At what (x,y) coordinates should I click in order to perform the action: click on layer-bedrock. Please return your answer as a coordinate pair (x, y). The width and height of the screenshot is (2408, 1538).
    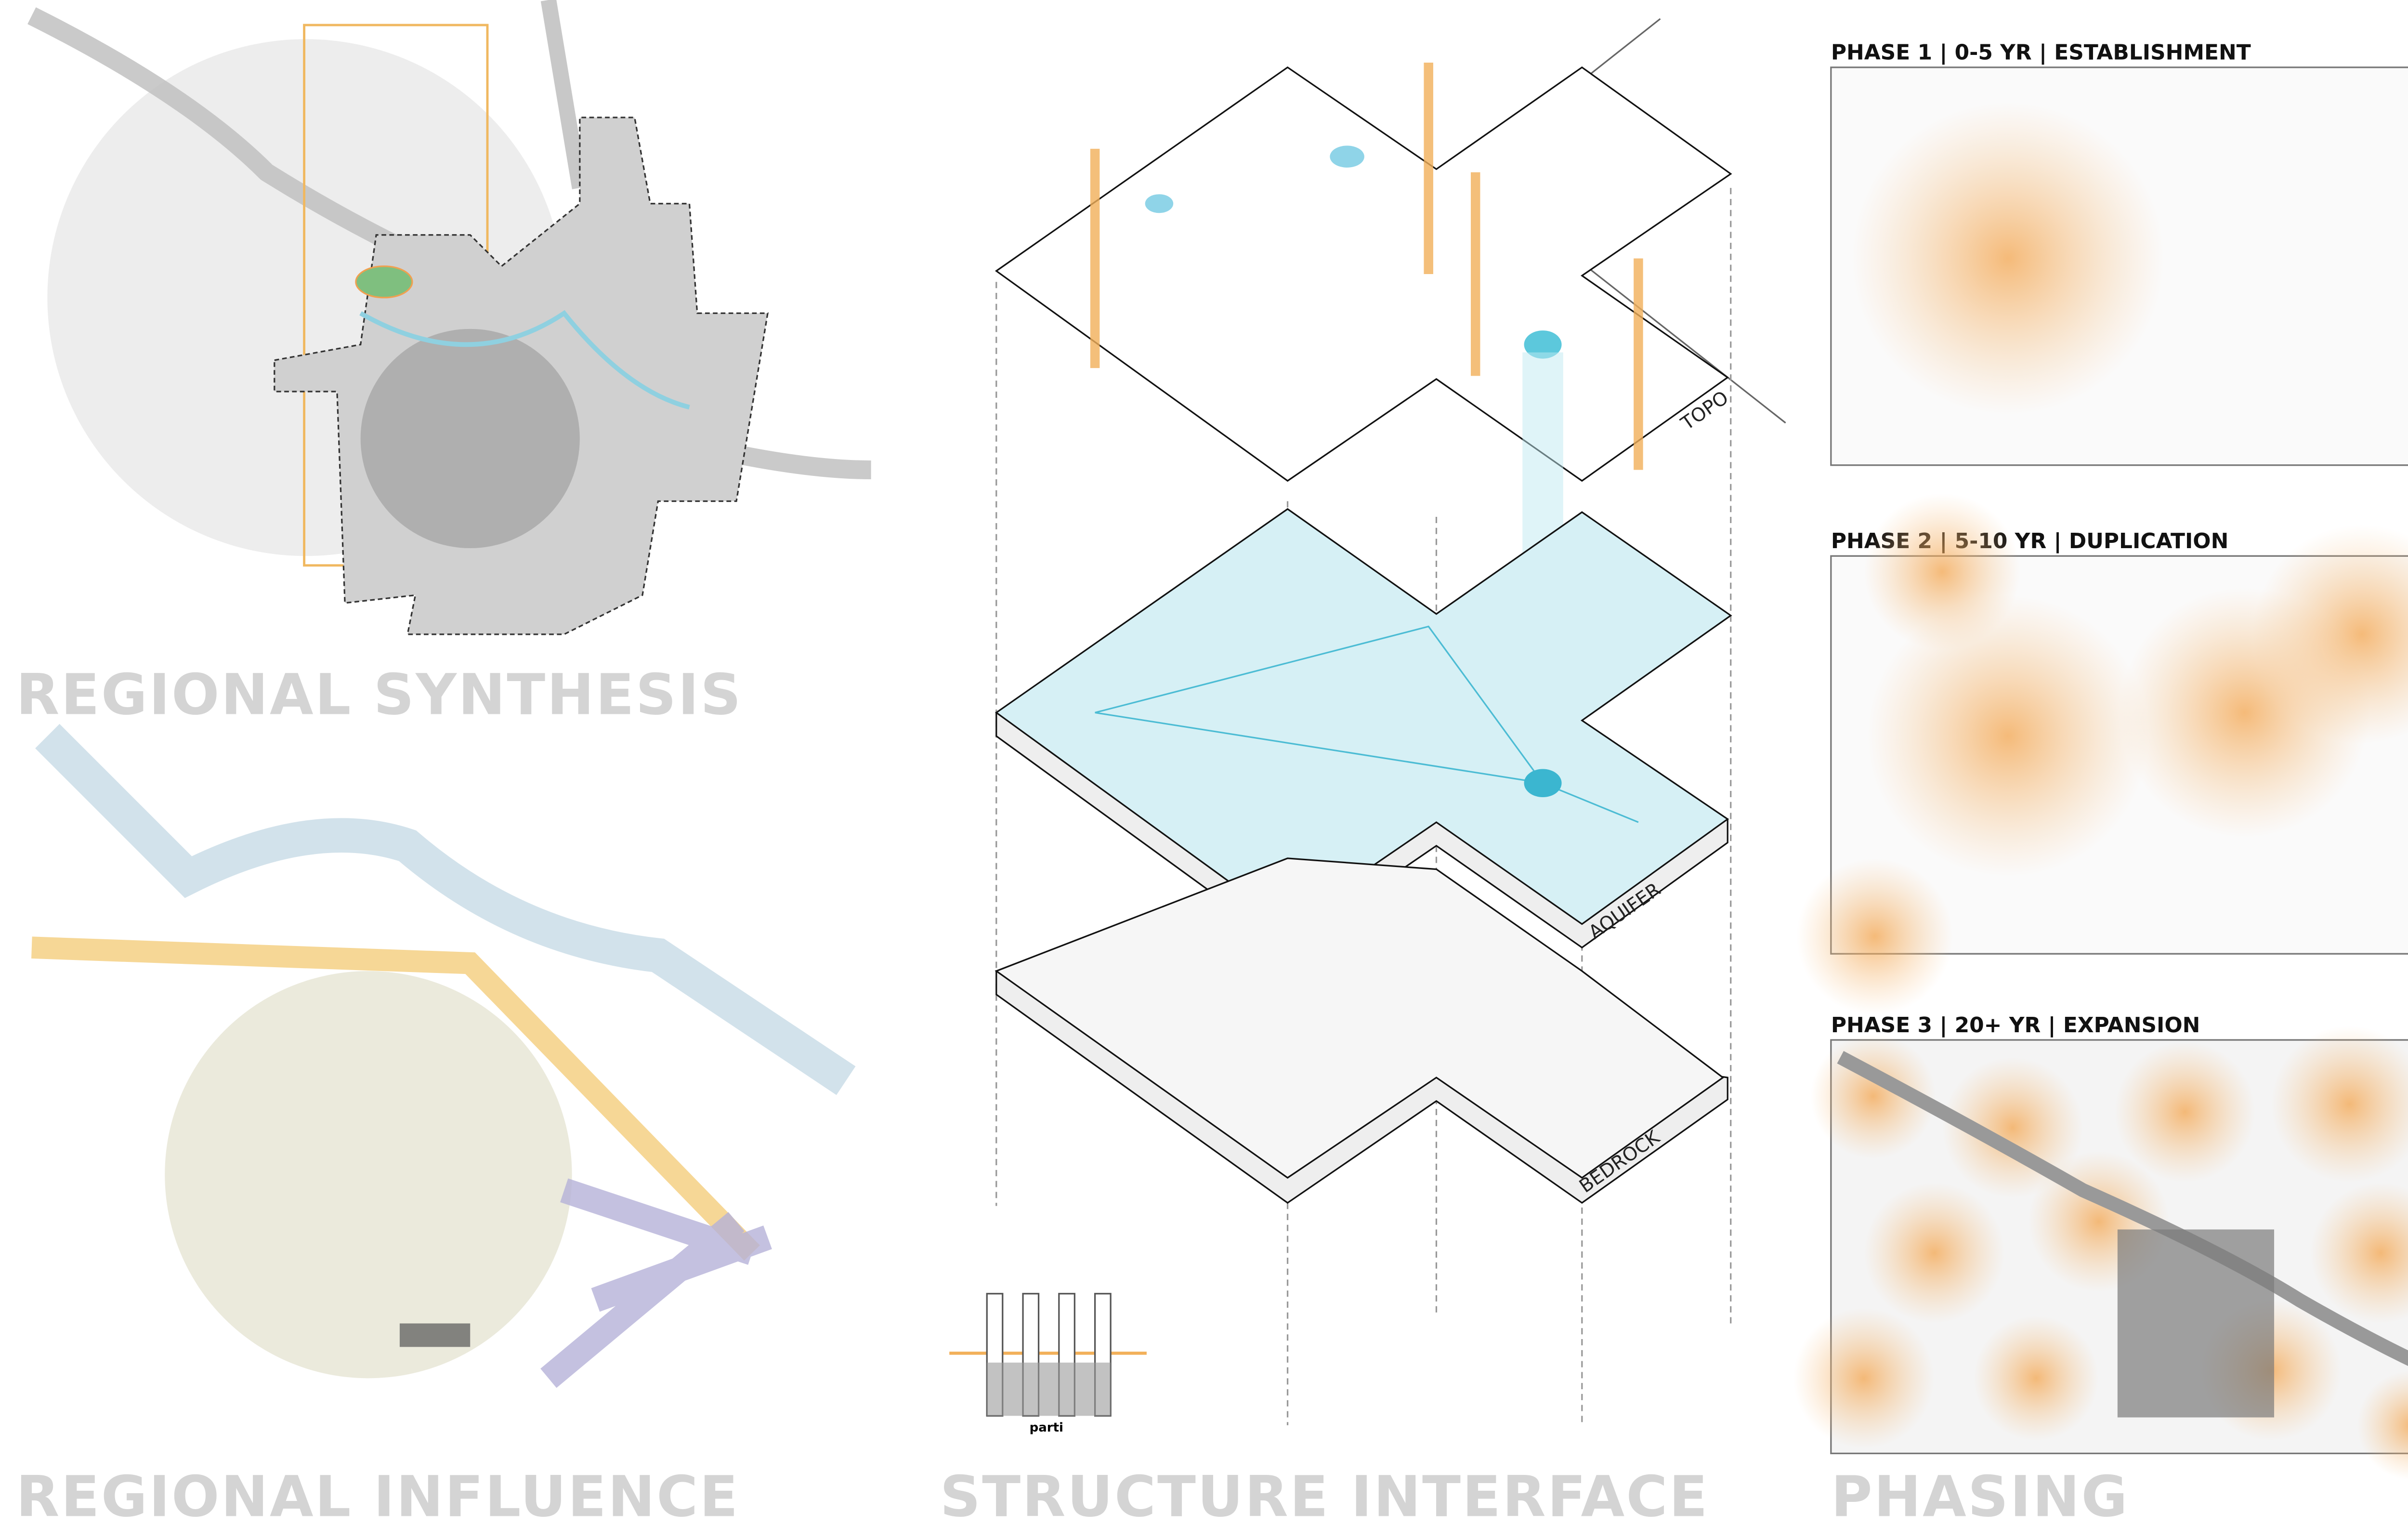
    Looking at the image, I should click on (1360, 1018).